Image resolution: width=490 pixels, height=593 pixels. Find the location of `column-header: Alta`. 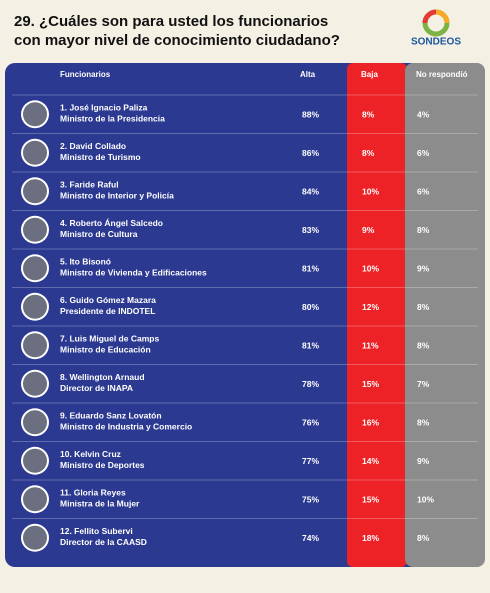

column-header: Alta is located at coordinates (308, 74).